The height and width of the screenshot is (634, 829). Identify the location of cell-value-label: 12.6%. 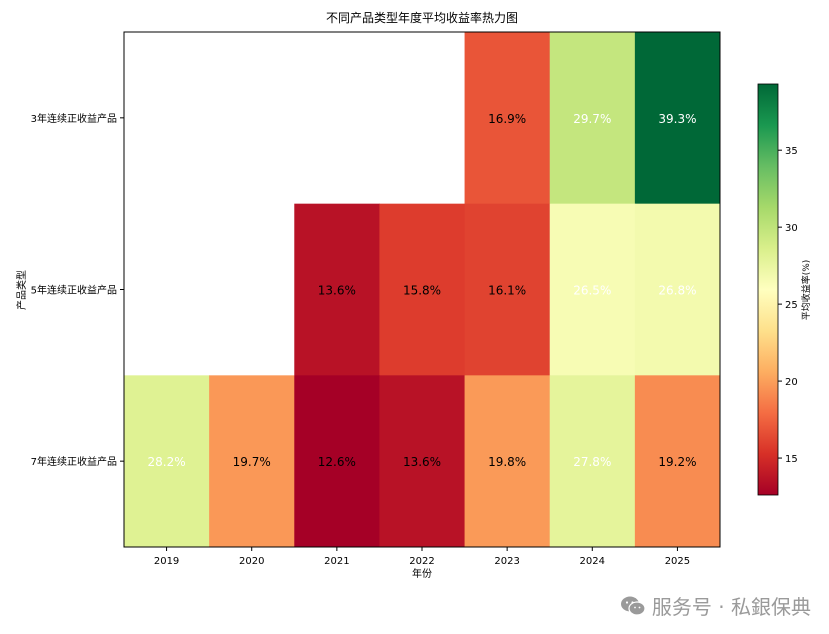
(337, 462).